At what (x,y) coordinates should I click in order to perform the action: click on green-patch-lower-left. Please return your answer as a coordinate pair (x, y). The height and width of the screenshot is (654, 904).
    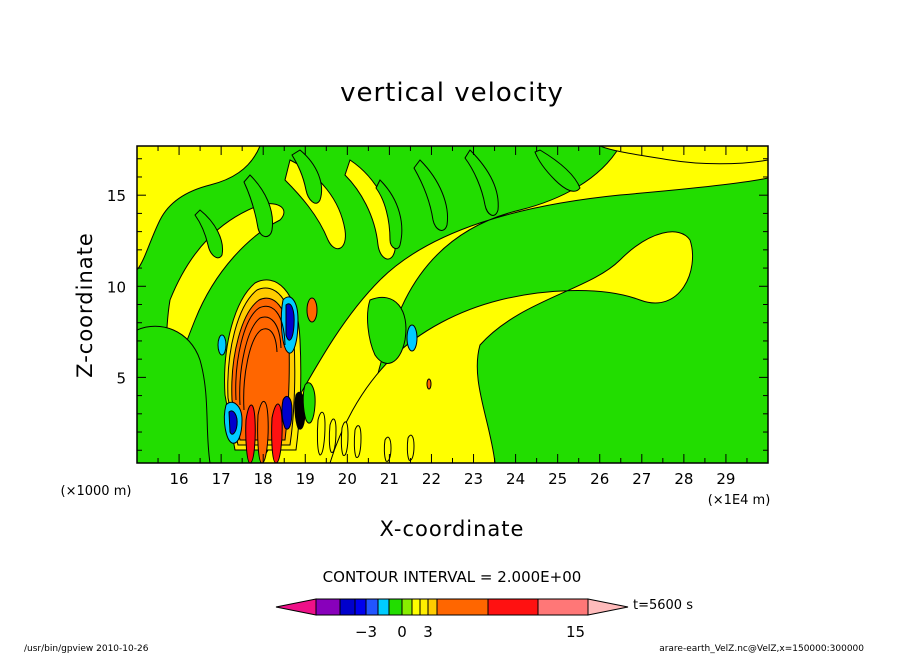
    Looking at the image, I should click on (174, 394).